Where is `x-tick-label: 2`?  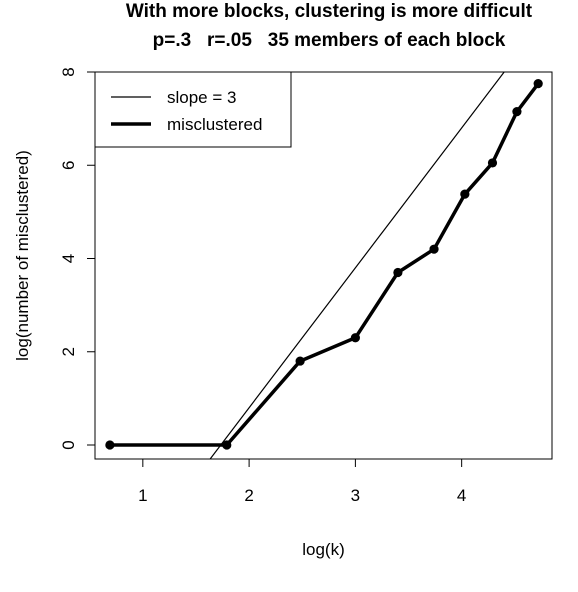
x-tick-label: 2 is located at coordinates (248, 495).